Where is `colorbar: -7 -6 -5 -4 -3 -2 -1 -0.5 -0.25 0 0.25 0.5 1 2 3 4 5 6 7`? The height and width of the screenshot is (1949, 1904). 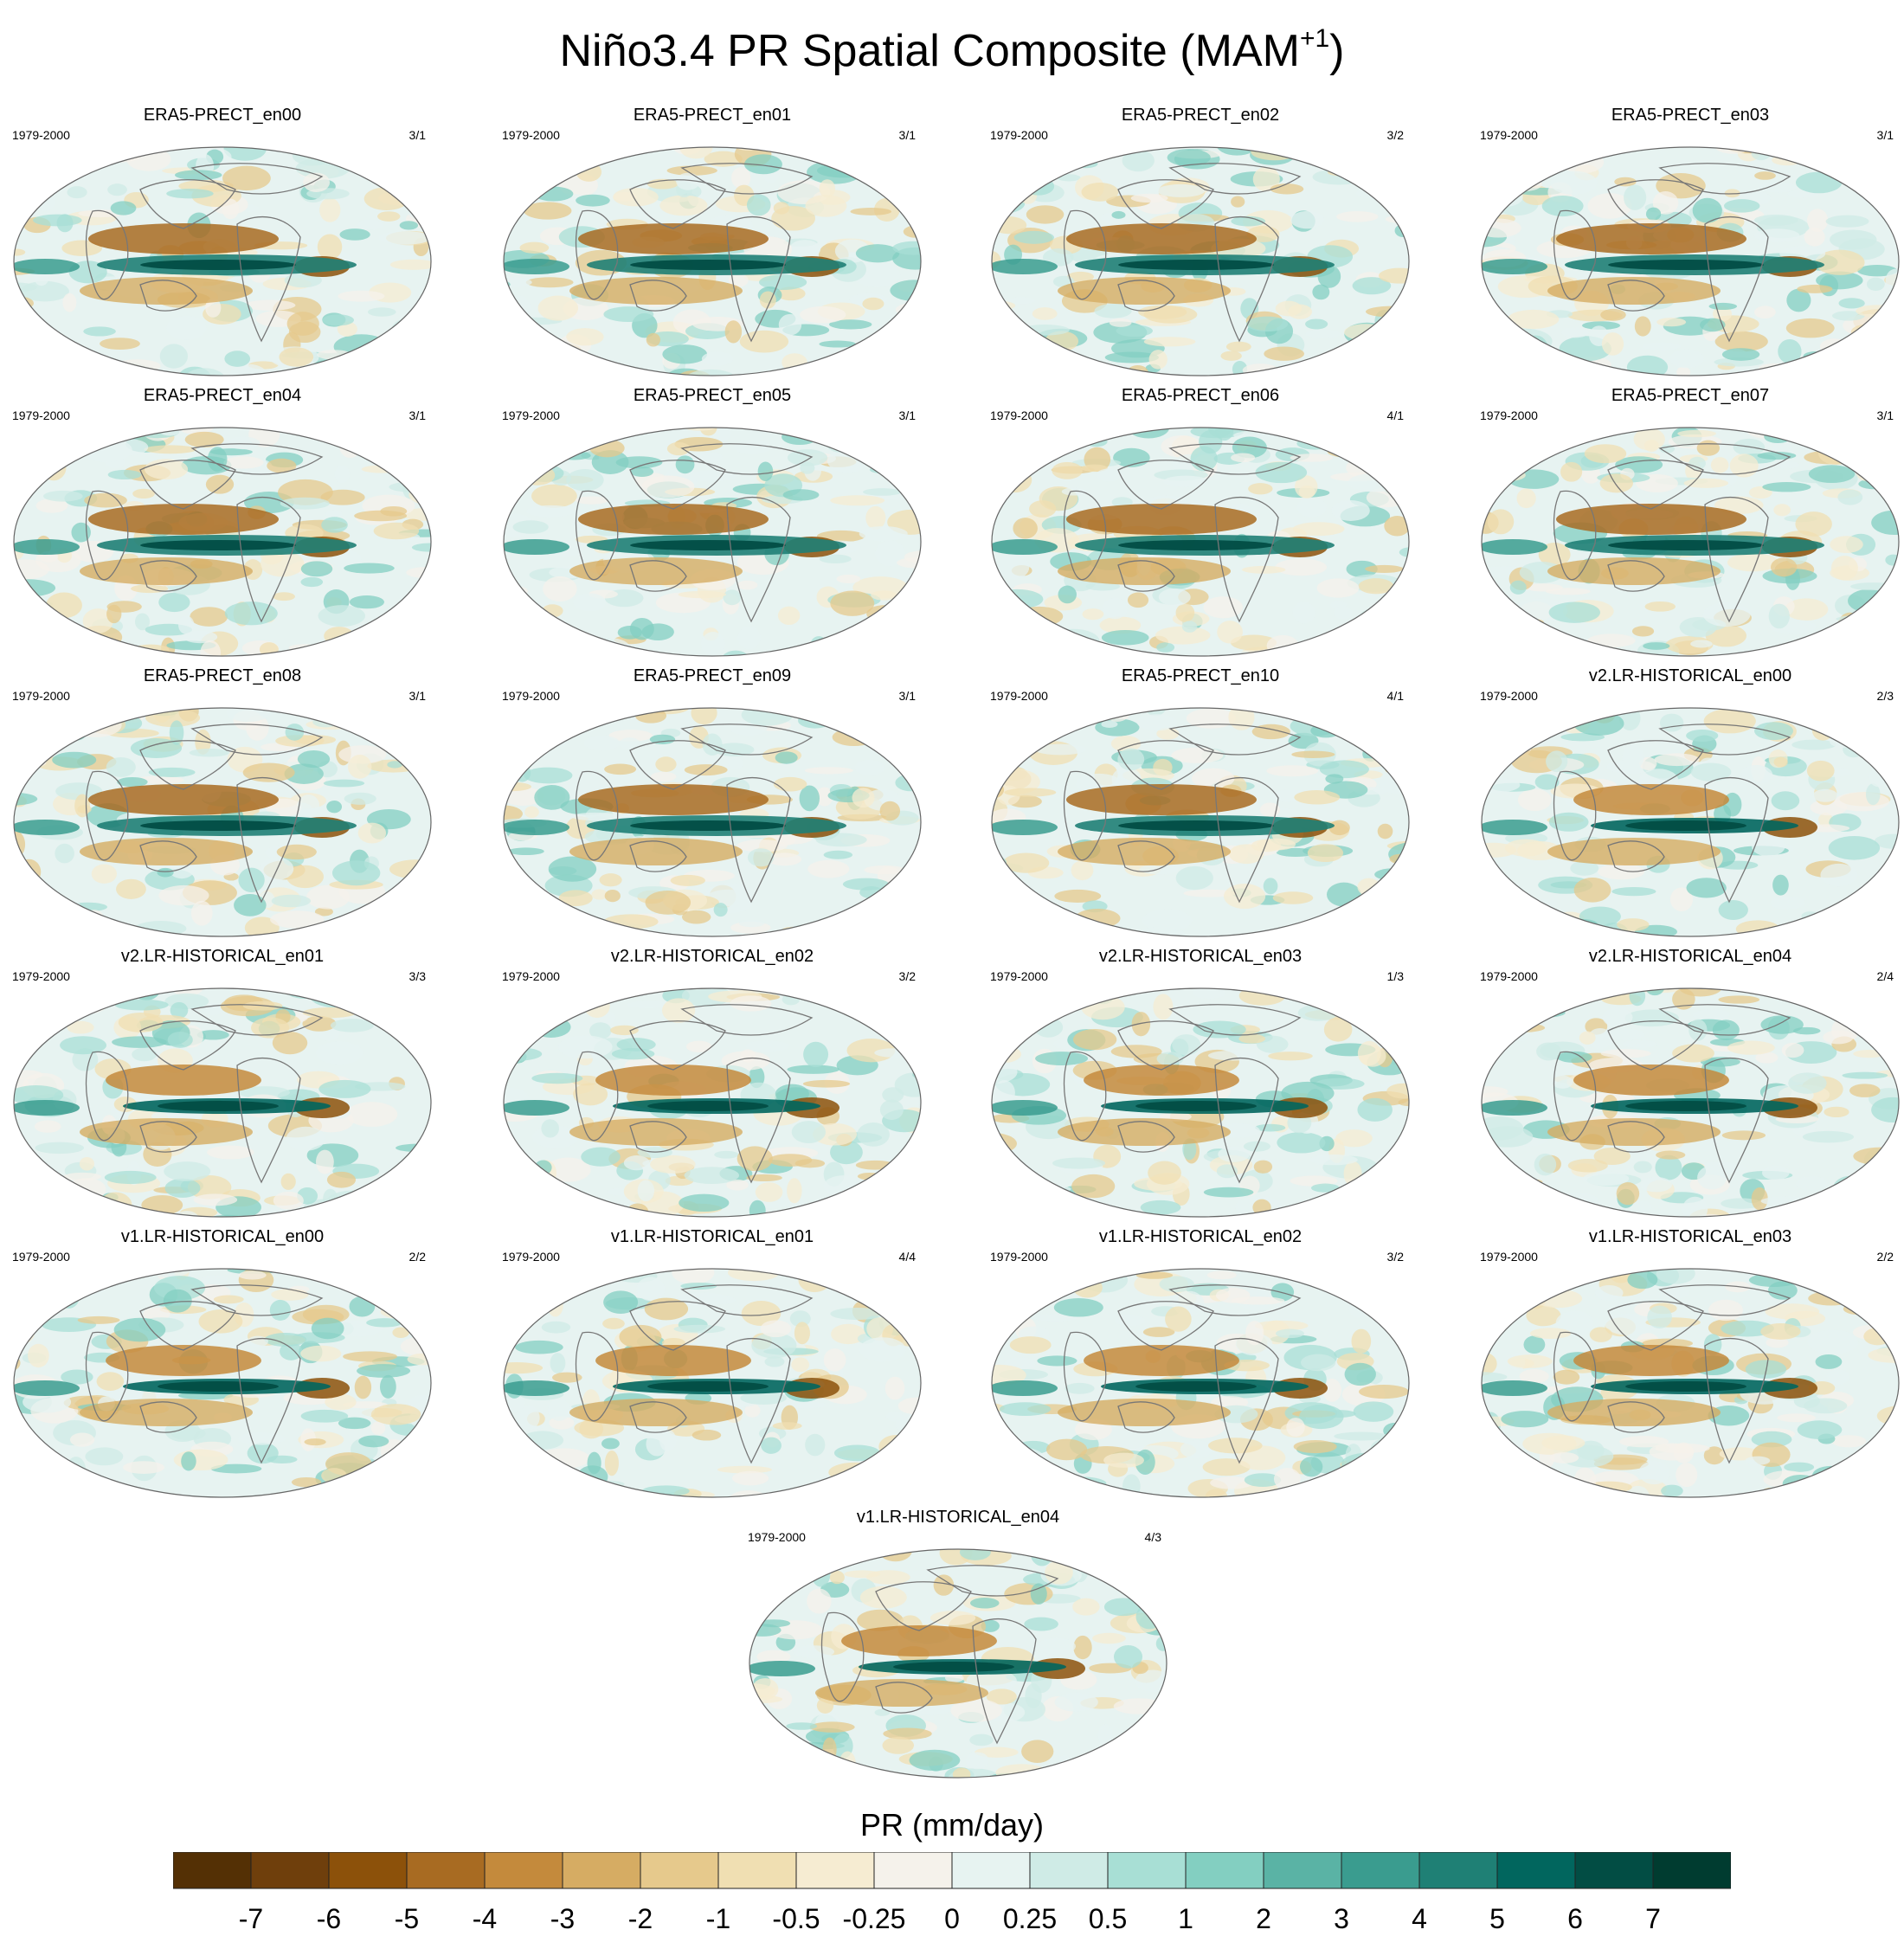 colorbar: -7 -6 -5 -4 -3 -2 -1 -0.5 -0.25 0 0.25 0.5 1 2 3 4 5 6 7 is located at coordinates (952, 1893).